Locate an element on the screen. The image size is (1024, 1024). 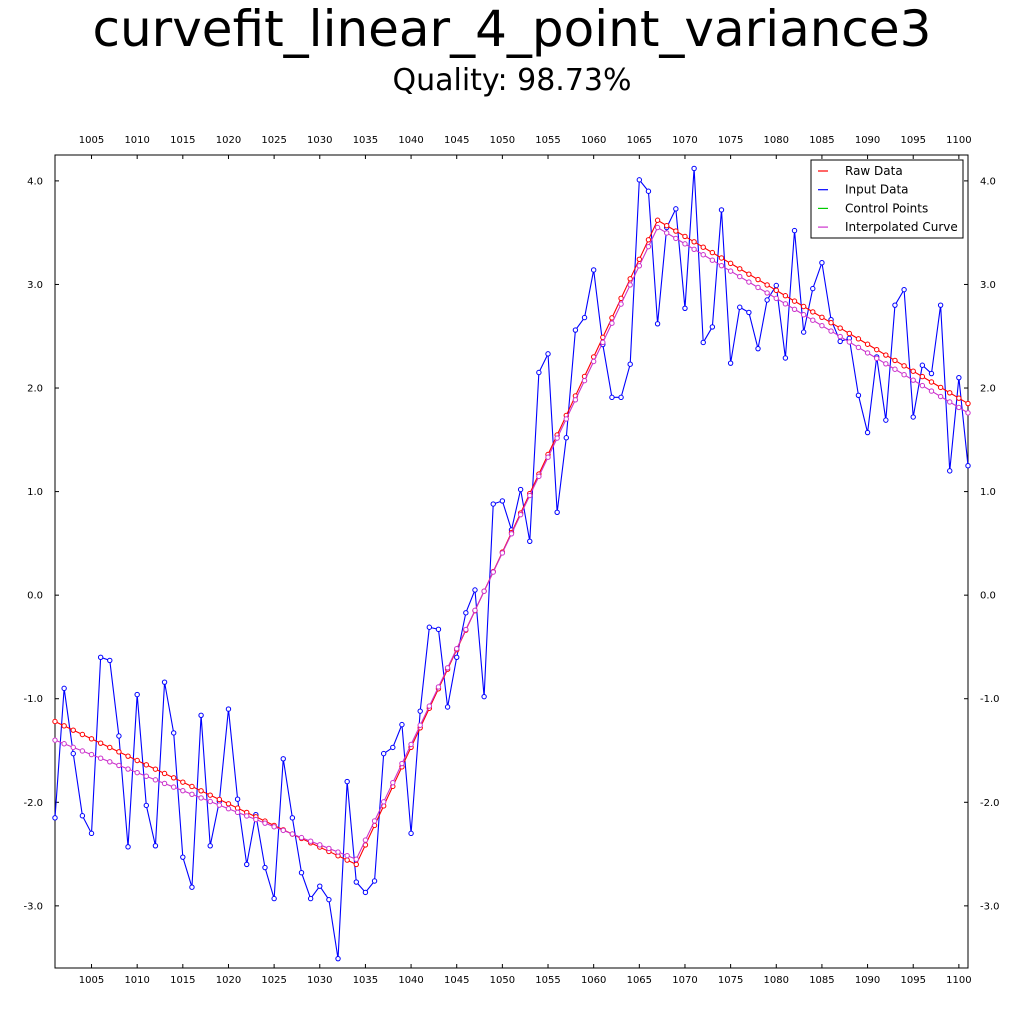
x-tick-label-bottom: 1010 is located at coordinates (136, 980).